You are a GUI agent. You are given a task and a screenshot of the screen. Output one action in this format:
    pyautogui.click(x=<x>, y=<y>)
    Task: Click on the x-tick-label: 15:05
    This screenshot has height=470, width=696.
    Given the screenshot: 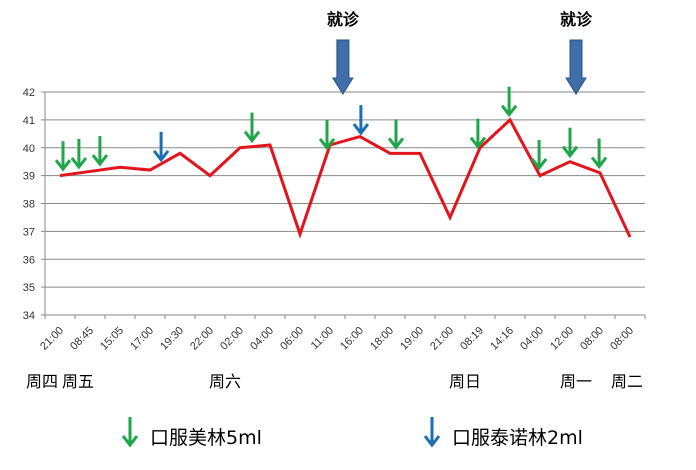 What is the action you would take?
    pyautogui.click(x=112, y=339)
    